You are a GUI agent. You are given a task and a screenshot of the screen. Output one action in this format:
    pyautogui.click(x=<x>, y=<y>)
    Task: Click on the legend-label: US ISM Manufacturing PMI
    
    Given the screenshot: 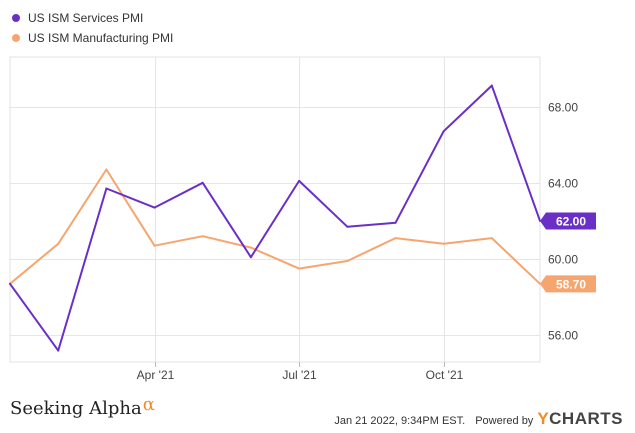 What is the action you would take?
    pyautogui.click(x=101, y=38)
    